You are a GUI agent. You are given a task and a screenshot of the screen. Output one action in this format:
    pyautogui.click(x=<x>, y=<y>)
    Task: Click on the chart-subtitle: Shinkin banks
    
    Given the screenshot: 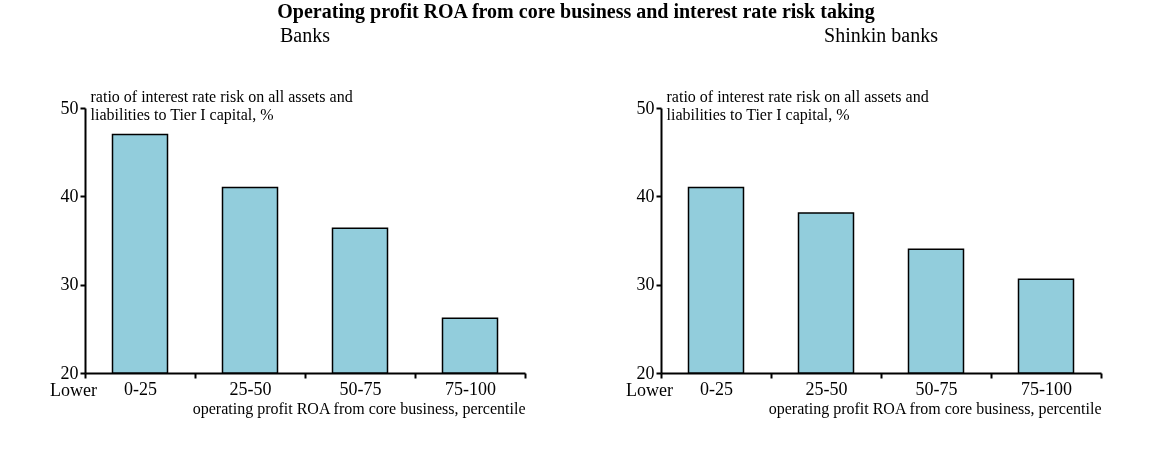 What is the action you would take?
    pyautogui.click(x=881, y=35)
    